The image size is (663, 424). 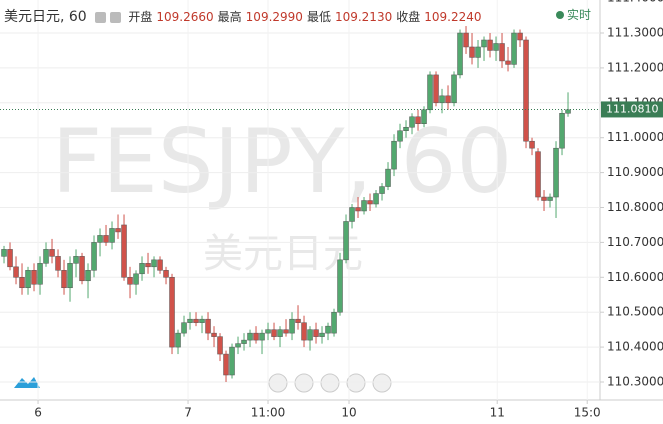 I want to click on y-tick-label: 110.4000, so click(x=635, y=347).